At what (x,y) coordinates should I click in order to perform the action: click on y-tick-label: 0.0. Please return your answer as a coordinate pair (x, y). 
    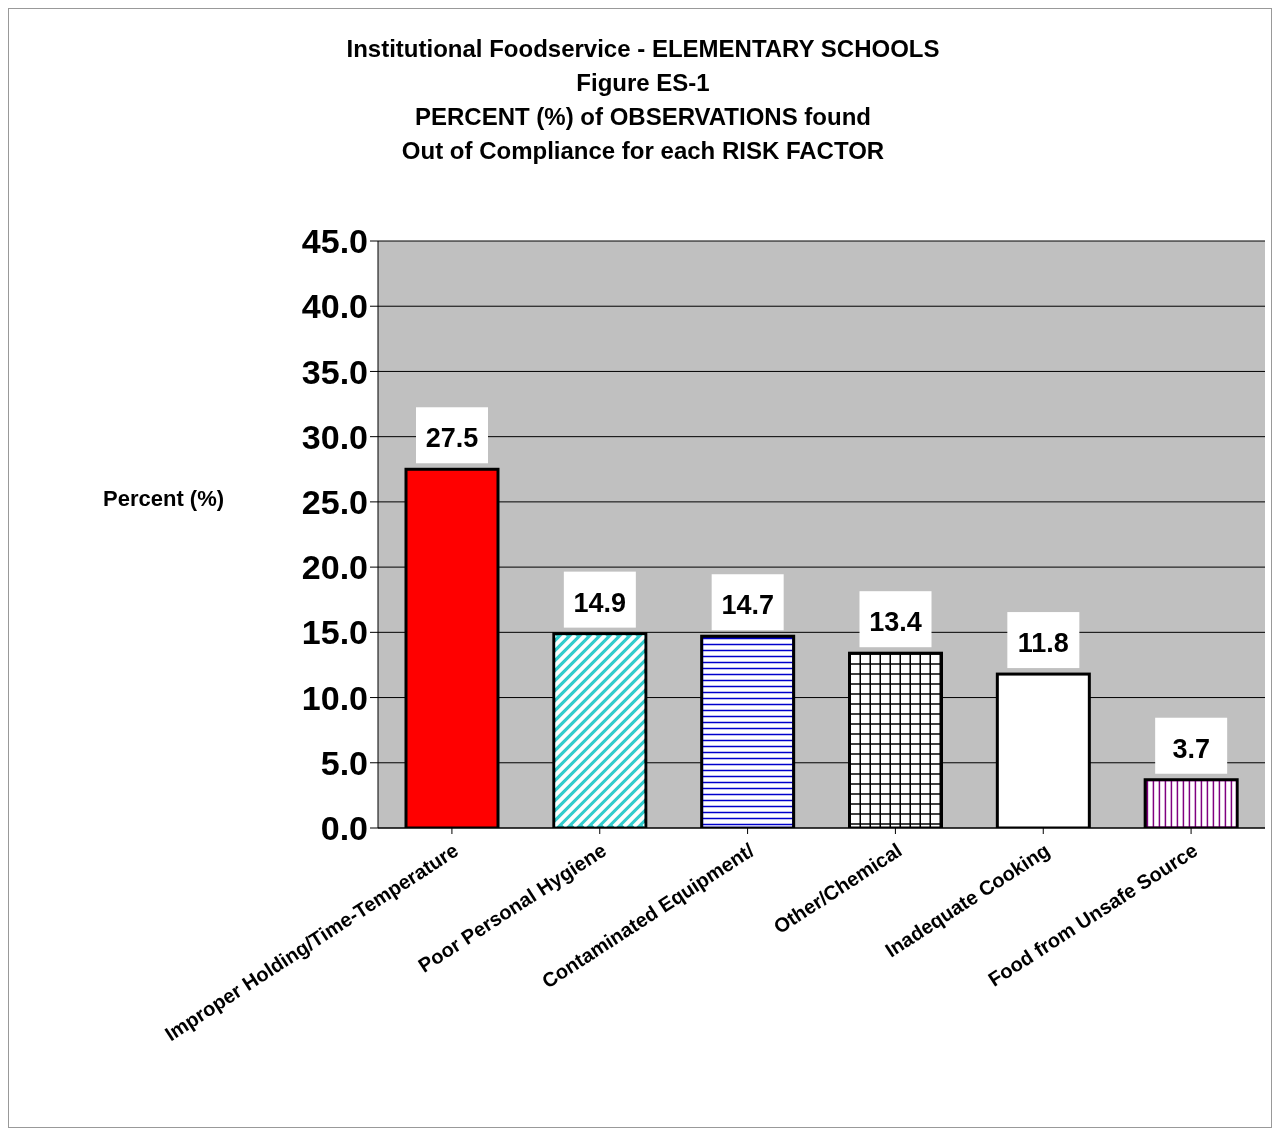
    Looking at the image, I should click on (344, 828).